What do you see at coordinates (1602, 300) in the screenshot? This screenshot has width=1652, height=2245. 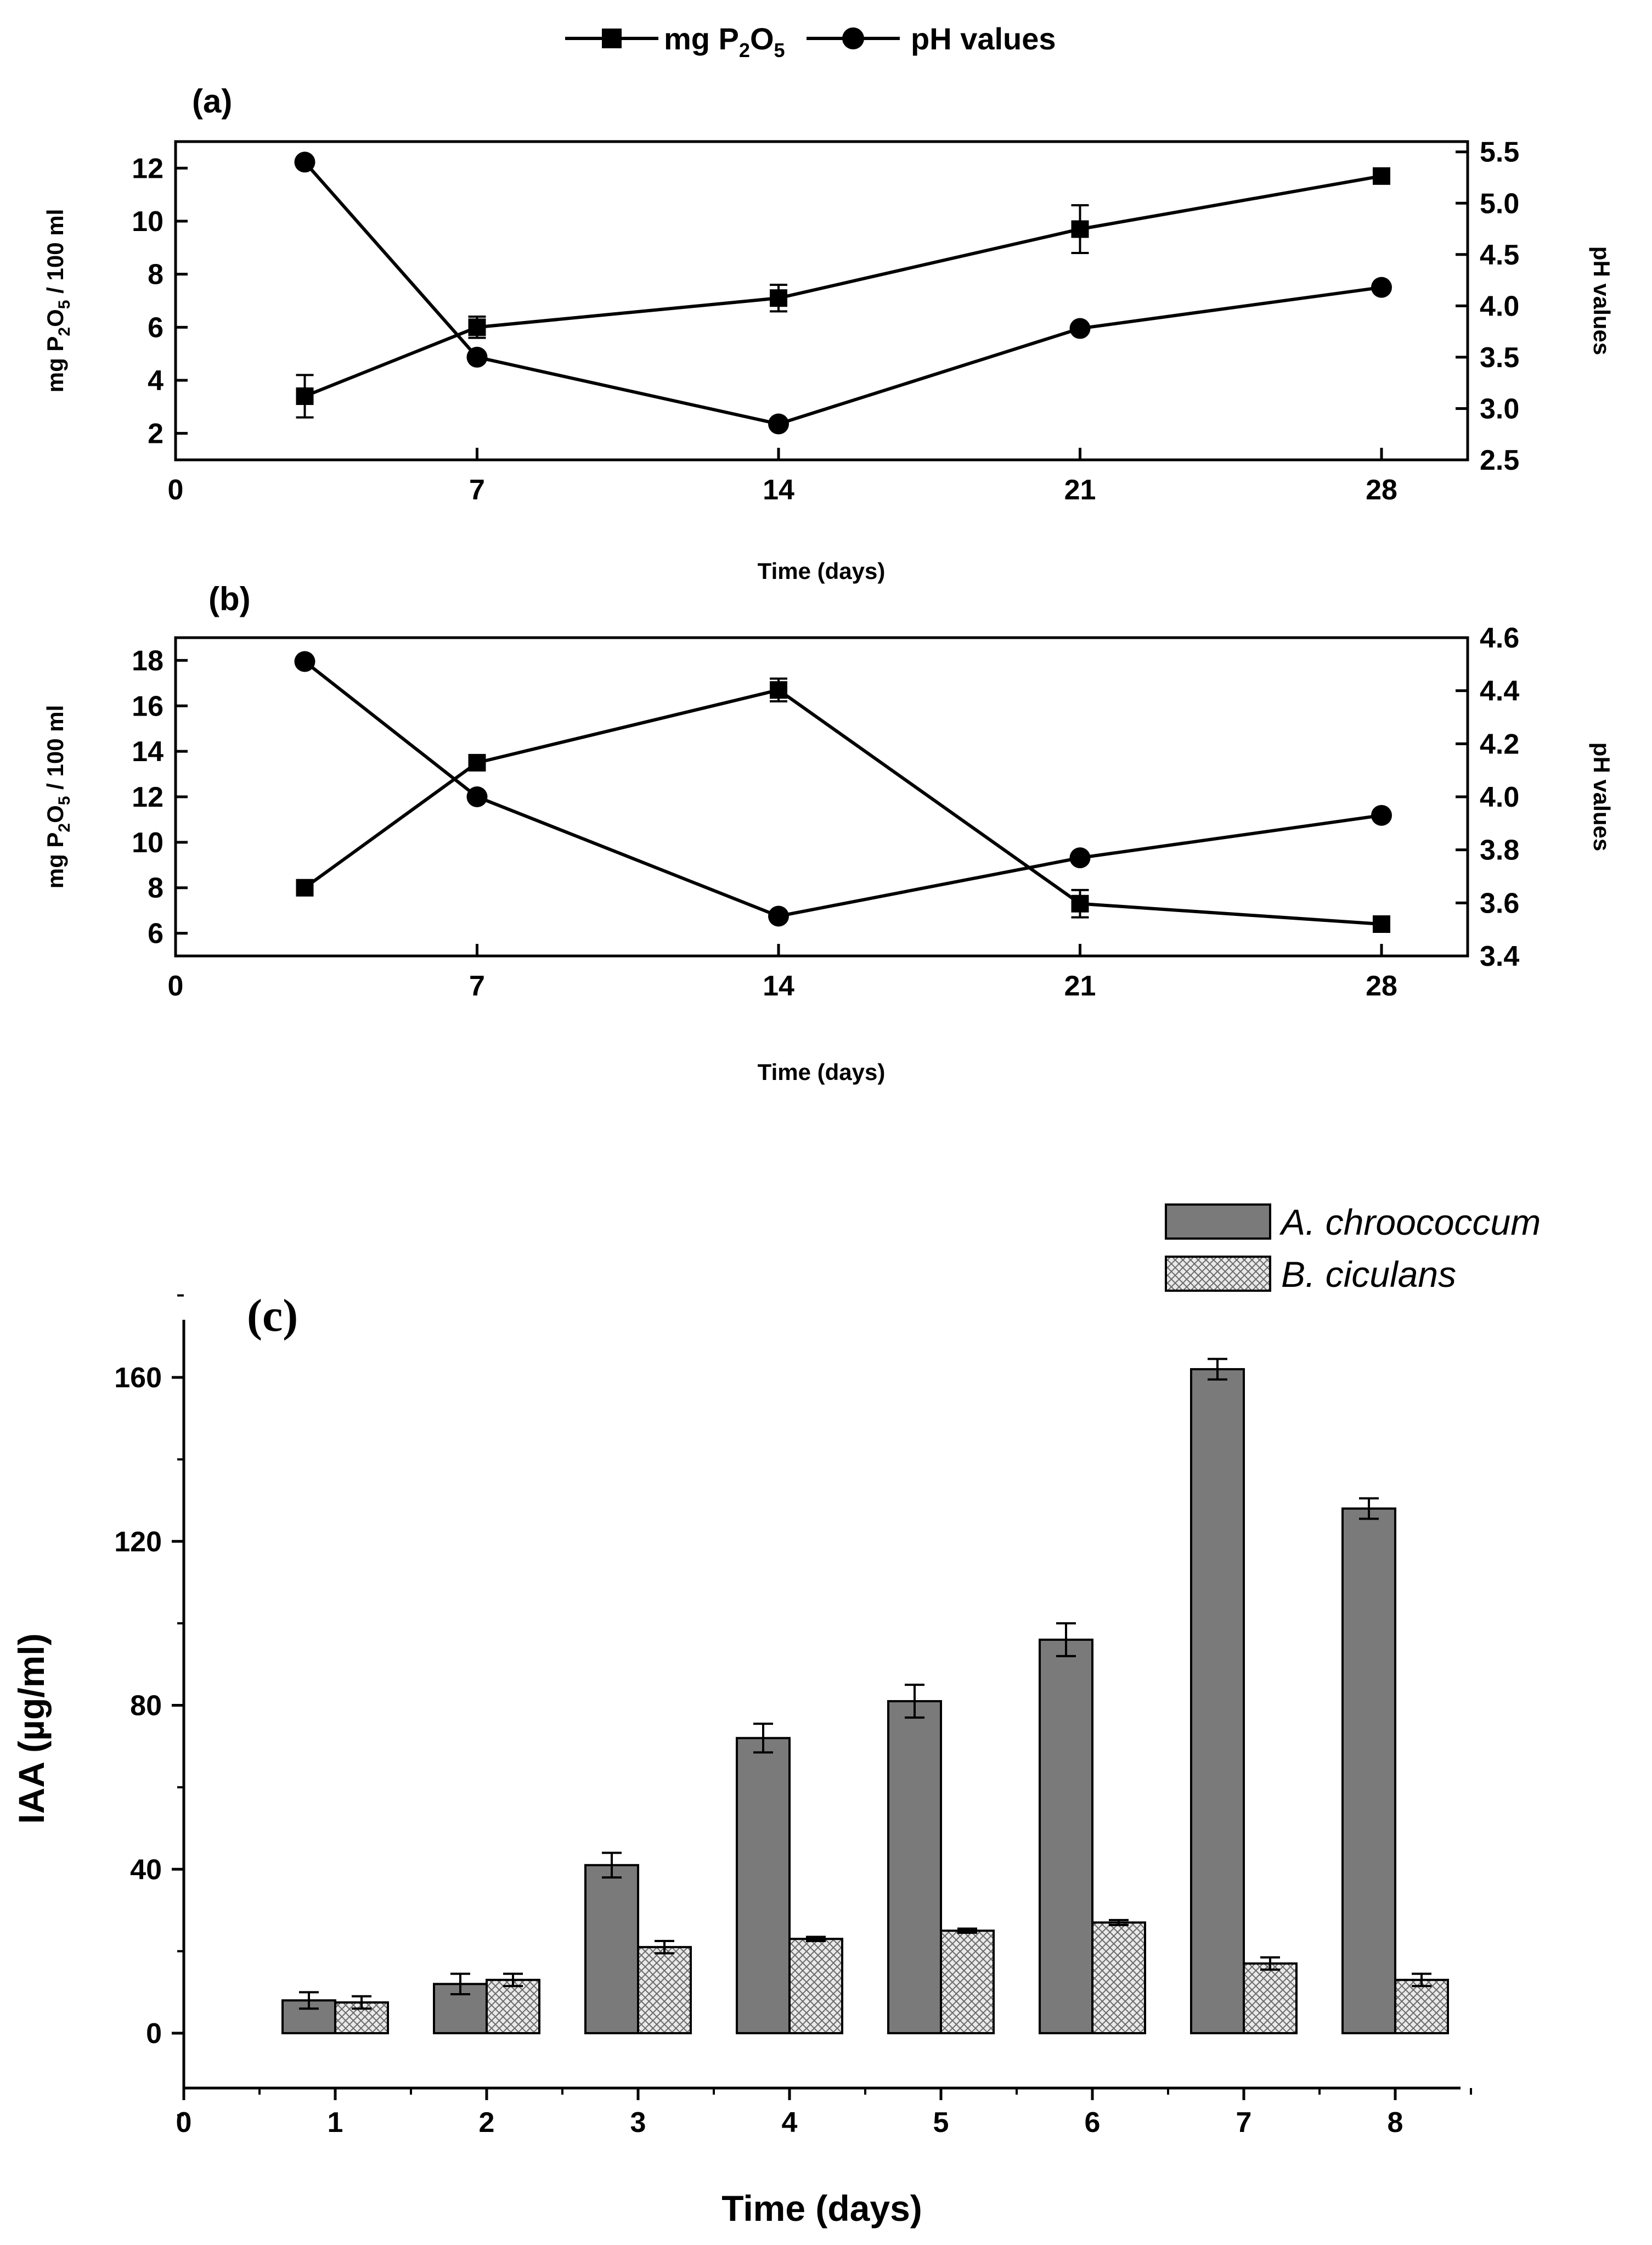 I see `panel-a-ylabel-right: pH values` at bounding box center [1602, 300].